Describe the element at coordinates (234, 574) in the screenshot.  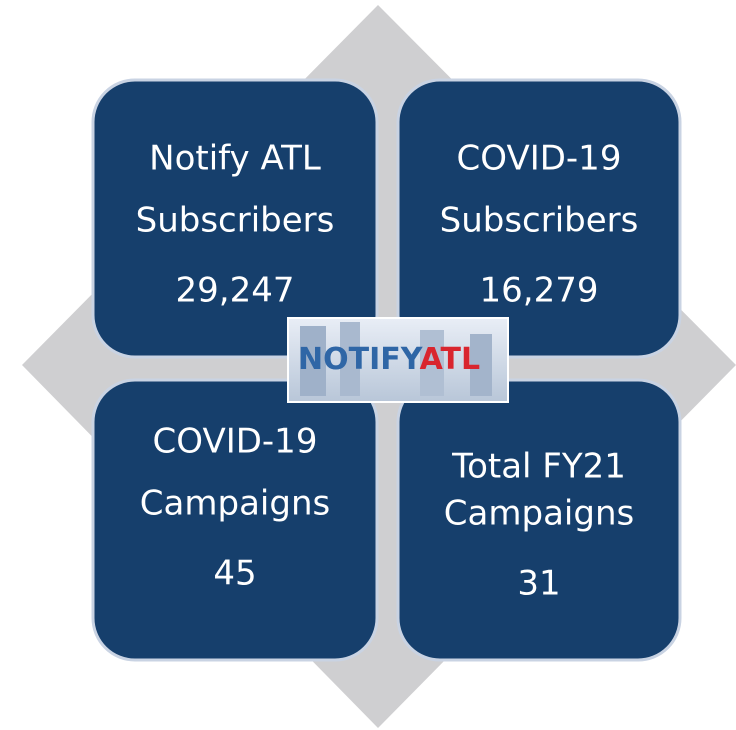
I see `card-value: 45` at that location.